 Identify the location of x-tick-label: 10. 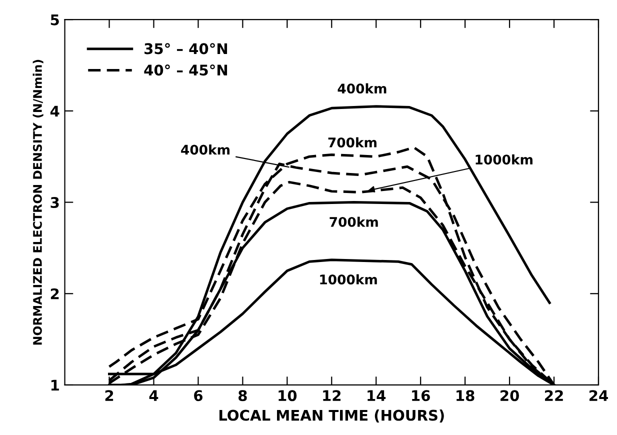
(287, 396).